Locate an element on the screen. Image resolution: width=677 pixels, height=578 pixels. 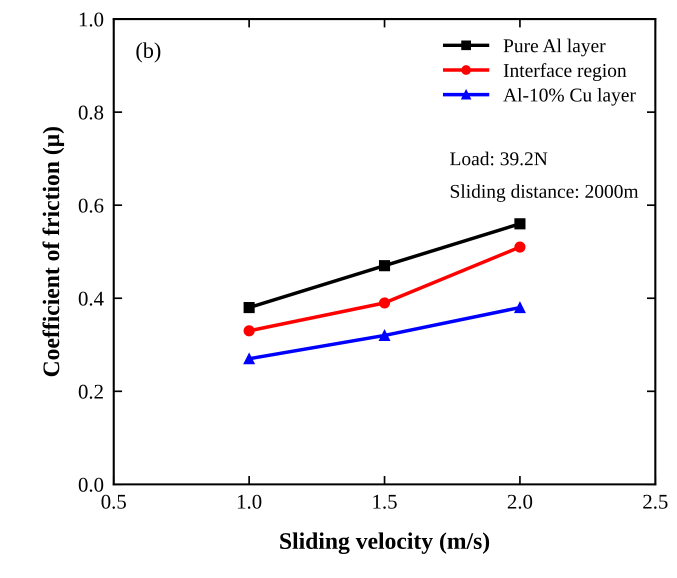
y-tick-label: 1.0 is located at coordinates (92, 19).